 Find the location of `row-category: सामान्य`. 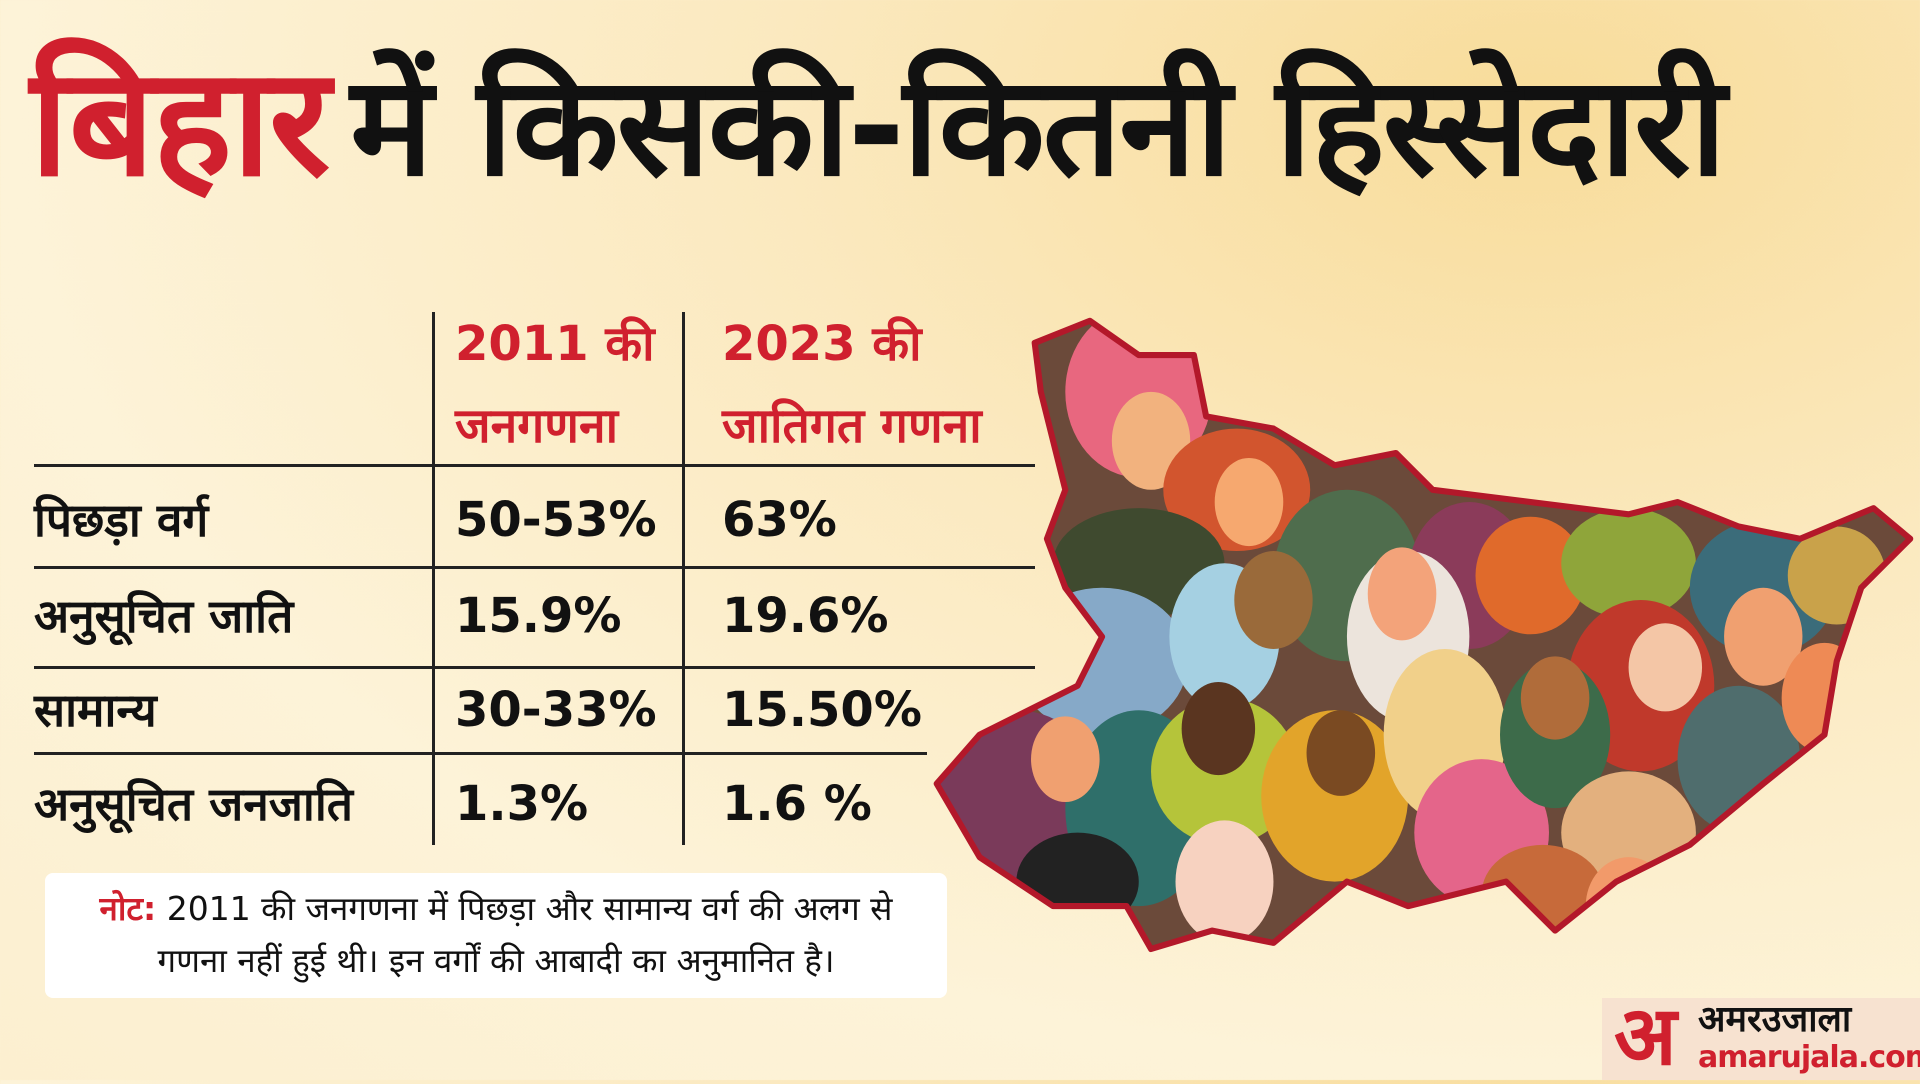

row-category: सामान्य is located at coordinates (95, 710).